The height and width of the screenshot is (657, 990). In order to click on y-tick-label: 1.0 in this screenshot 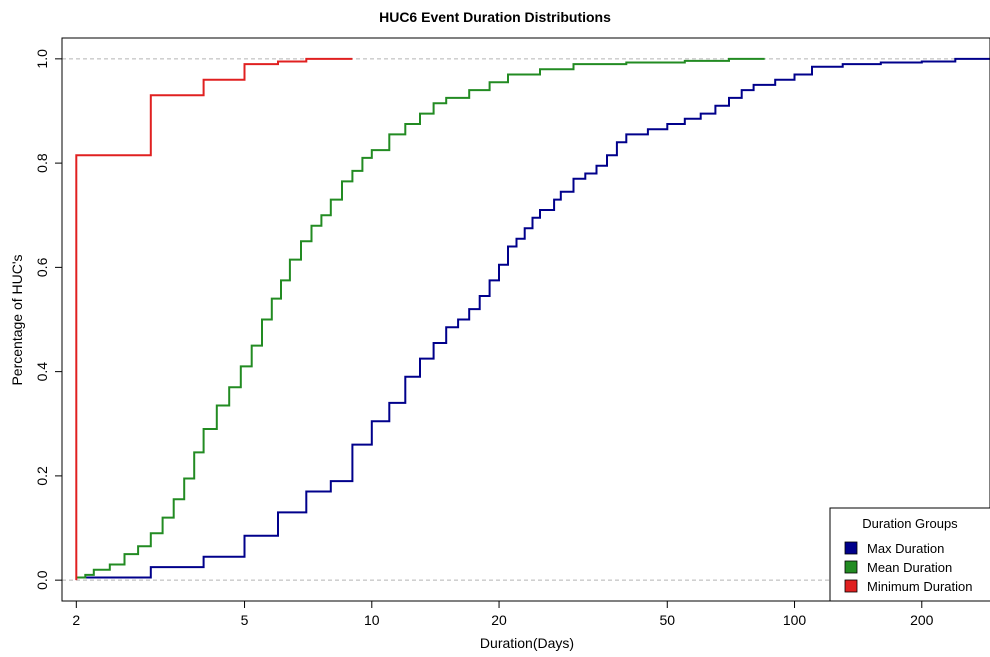, I will do `click(42, 59)`.